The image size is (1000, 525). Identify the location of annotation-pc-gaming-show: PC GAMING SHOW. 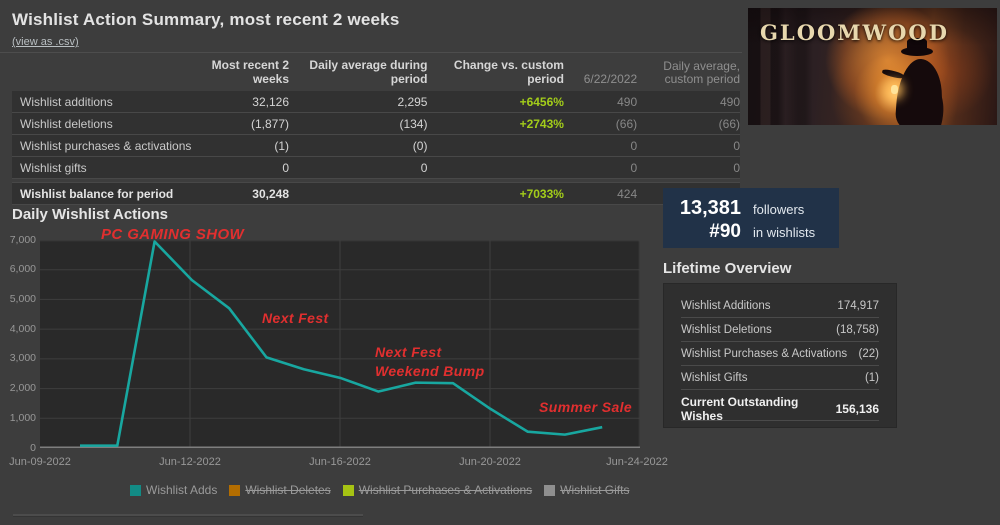
(173, 234).